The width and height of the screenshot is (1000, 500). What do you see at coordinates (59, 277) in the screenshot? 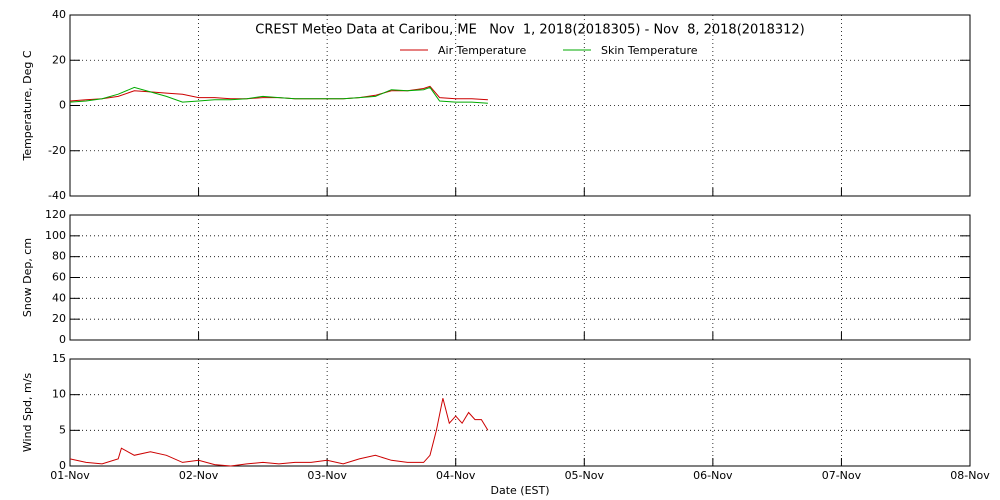
I see `y-tick-label: 60` at bounding box center [59, 277].